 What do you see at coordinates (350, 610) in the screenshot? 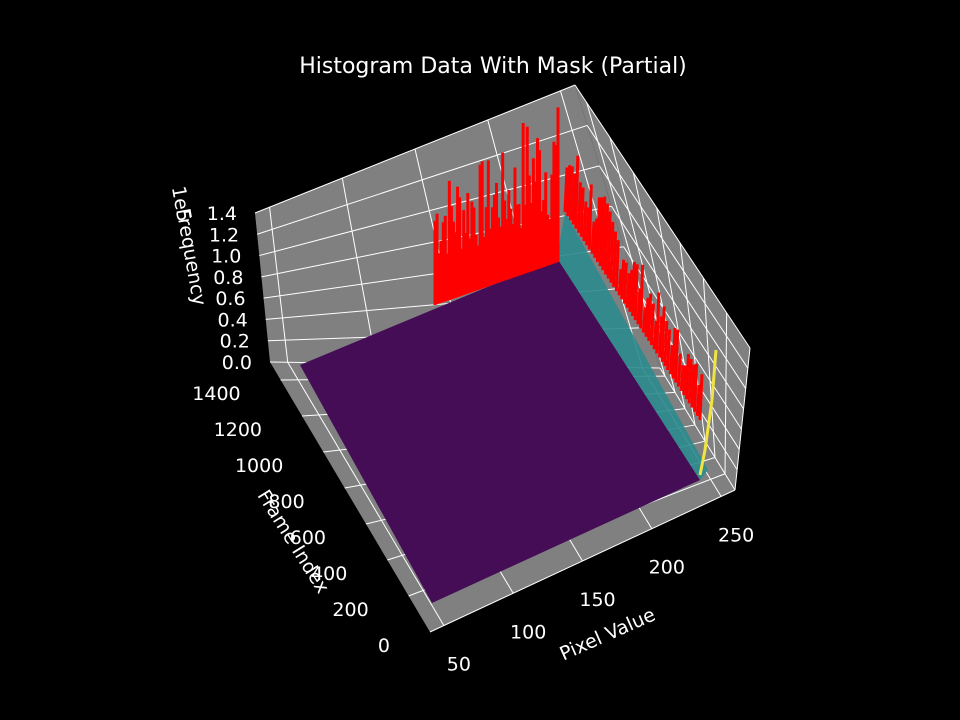
I see `y-tick-label-1: 200` at bounding box center [350, 610].